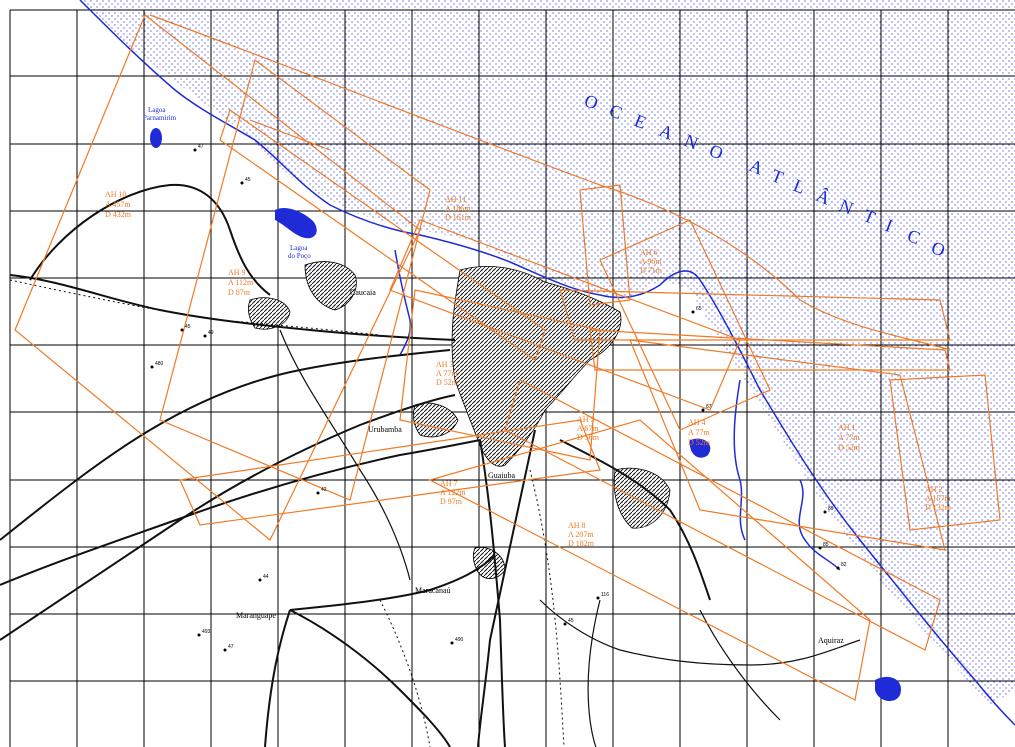  I want to click on ah10-line3: D 432m, so click(118, 214).